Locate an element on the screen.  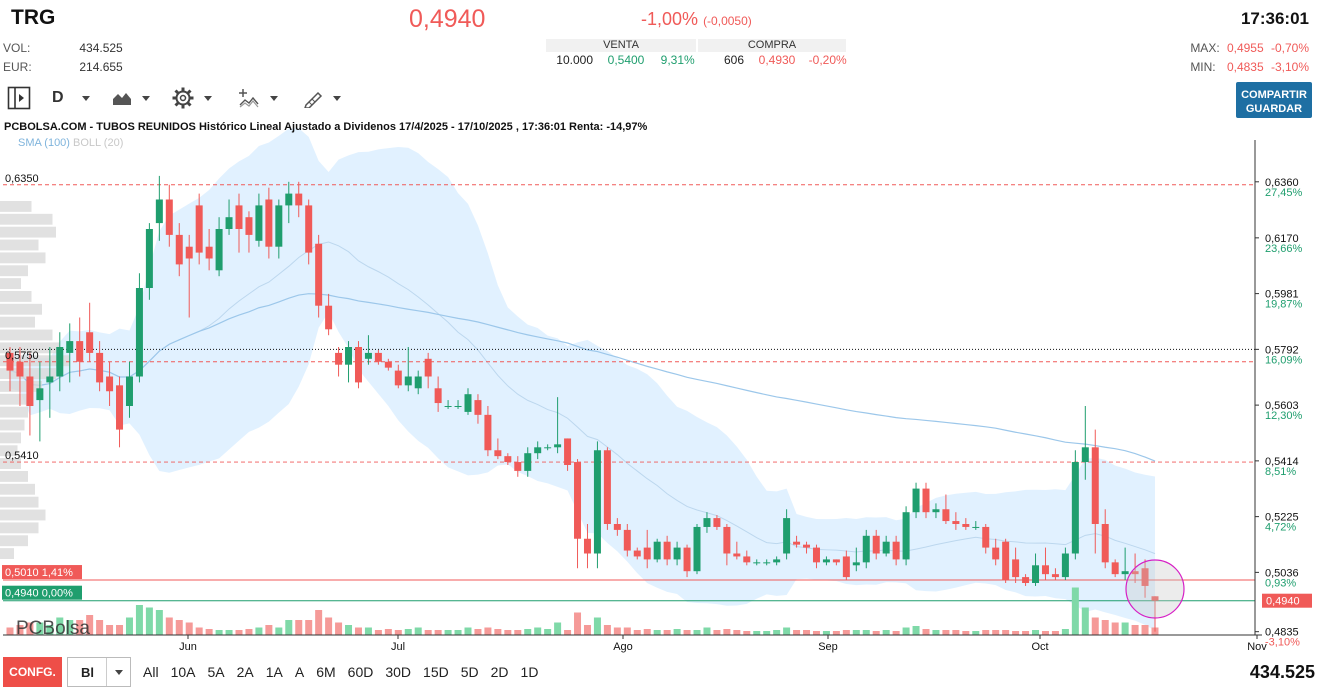
range-button-5a: 5A is located at coordinates (216, 672).